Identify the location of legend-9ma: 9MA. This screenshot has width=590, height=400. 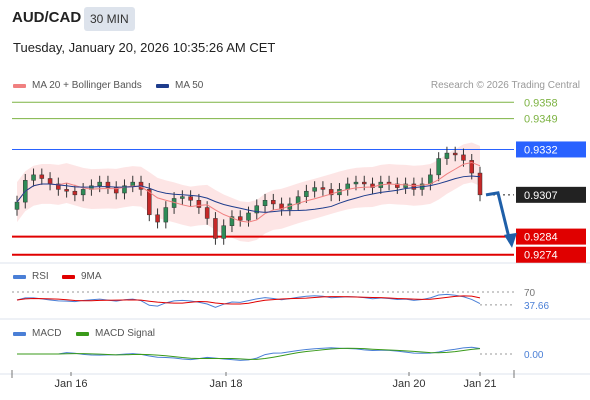
(82, 276).